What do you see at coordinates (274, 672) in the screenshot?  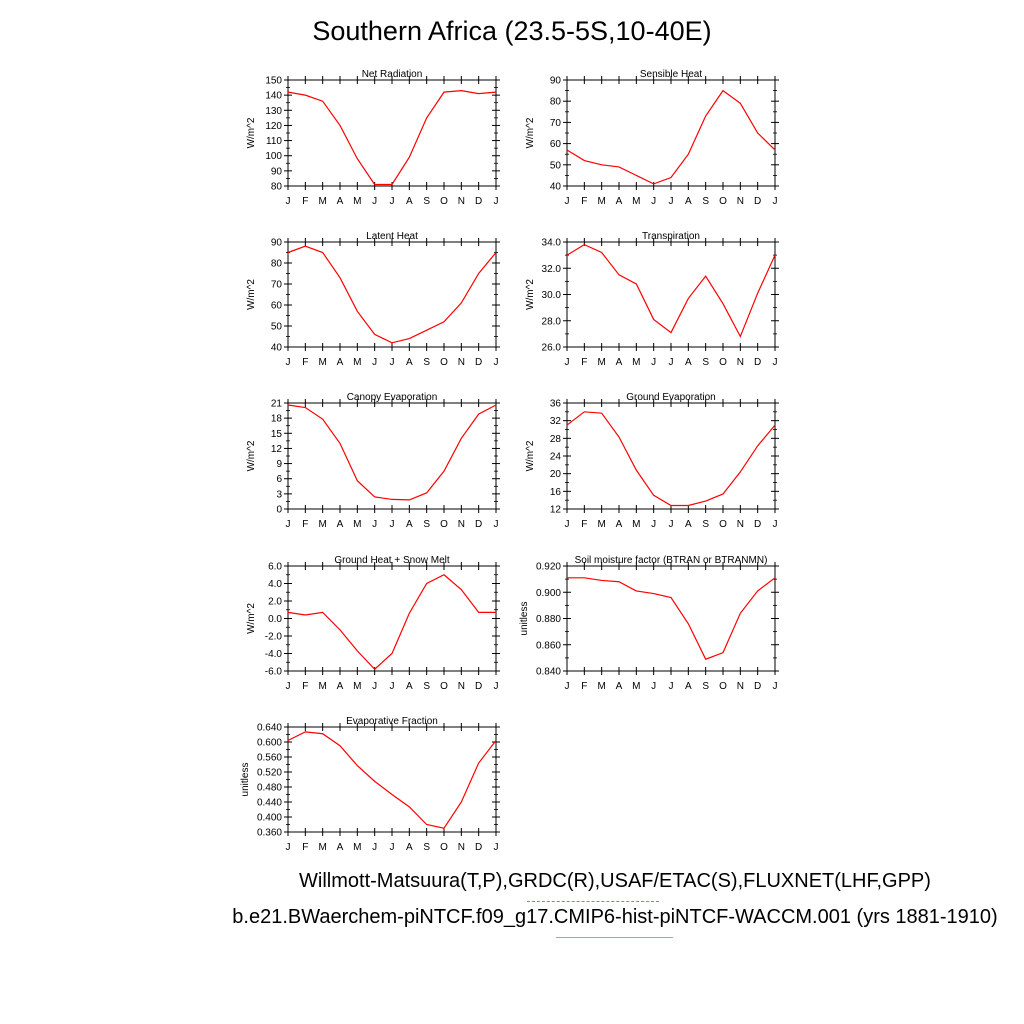 I see `y-tick-label: -6.0` at bounding box center [274, 672].